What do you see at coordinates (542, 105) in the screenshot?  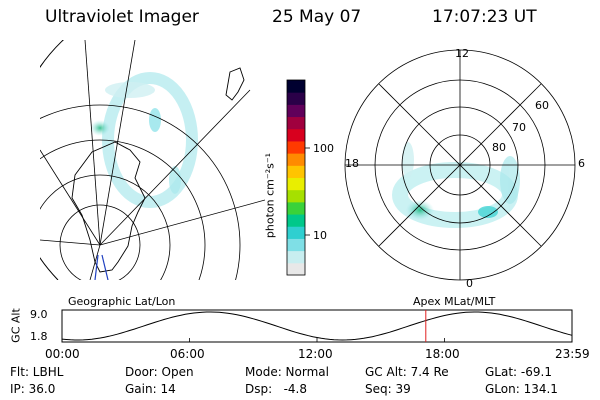 I see `mlat-label-60: 60` at bounding box center [542, 105].